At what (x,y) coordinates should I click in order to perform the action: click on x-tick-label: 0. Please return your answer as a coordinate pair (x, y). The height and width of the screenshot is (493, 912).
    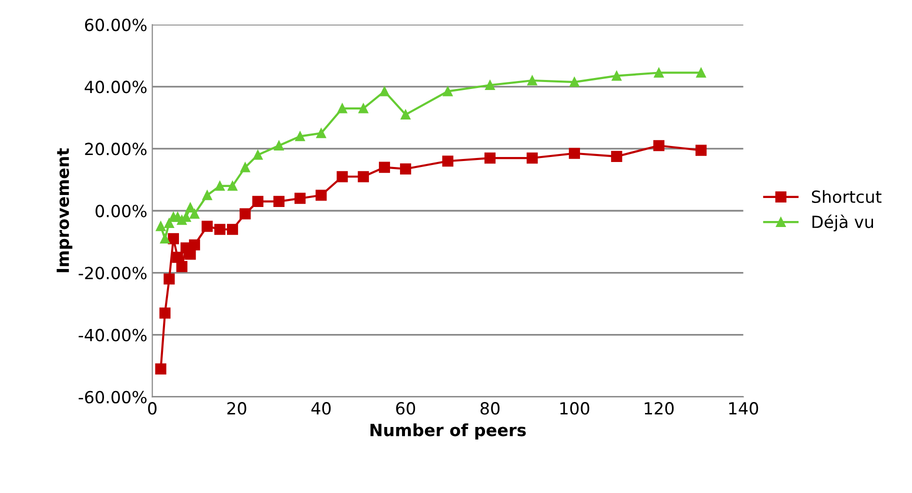
    Looking at the image, I should click on (152, 408).